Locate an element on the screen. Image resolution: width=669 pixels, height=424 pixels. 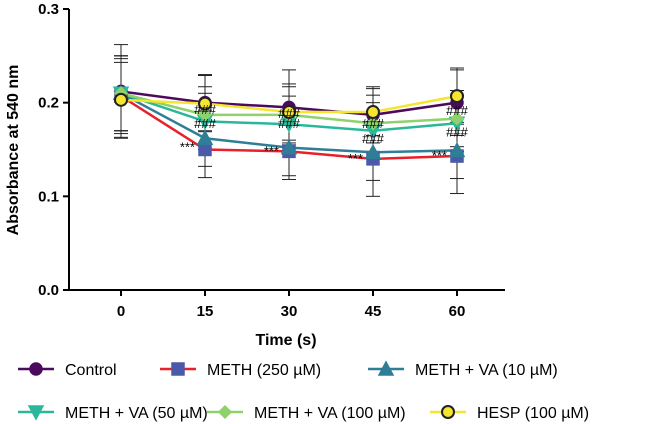
legend-label: METH + VA (10 µM) is located at coordinates (486, 370).